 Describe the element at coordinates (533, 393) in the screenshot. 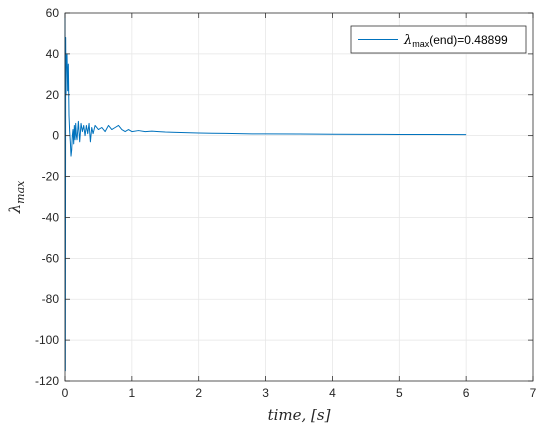

I see `x-tick-label: 7` at that location.